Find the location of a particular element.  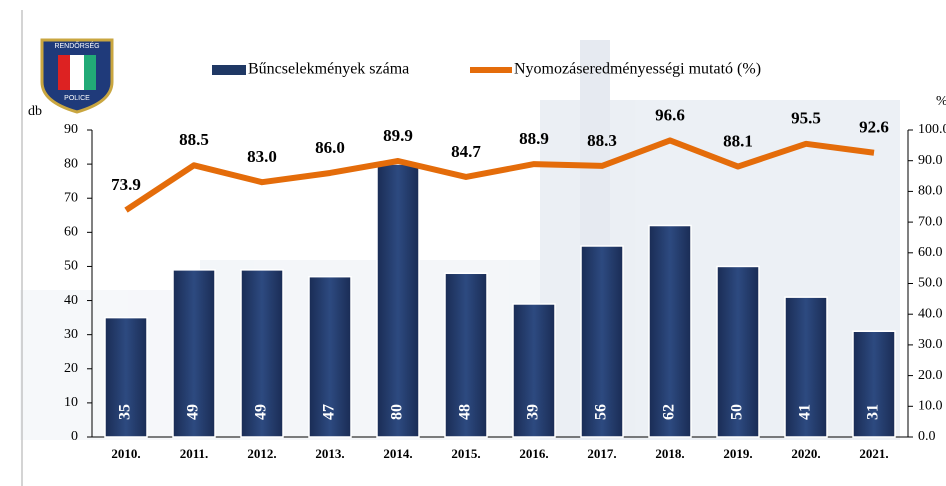

y-tick-label: 90 is located at coordinates (71, 129).